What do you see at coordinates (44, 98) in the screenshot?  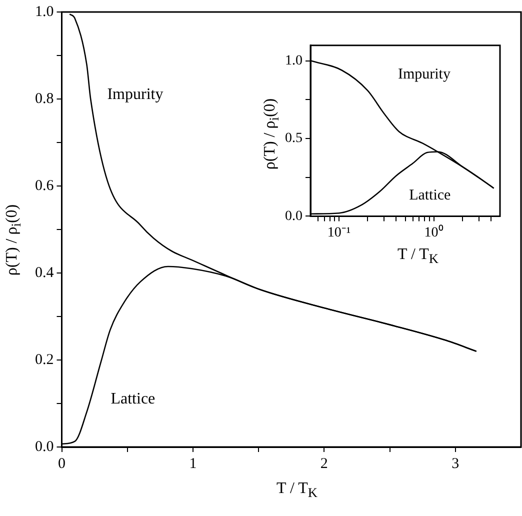 I see `y-tick-label: 0.8` at bounding box center [44, 98].